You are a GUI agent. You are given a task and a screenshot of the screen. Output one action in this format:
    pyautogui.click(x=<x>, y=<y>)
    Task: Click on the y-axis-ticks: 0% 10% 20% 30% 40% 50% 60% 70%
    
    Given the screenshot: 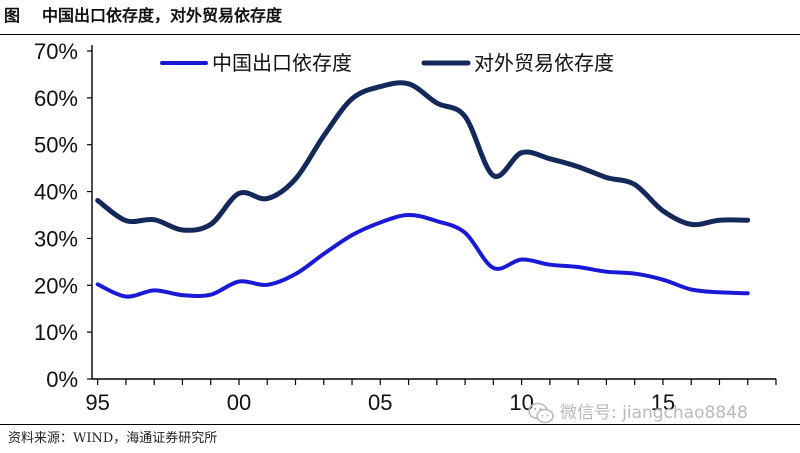 What is the action you would take?
    pyautogui.click(x=63, y=215)
    